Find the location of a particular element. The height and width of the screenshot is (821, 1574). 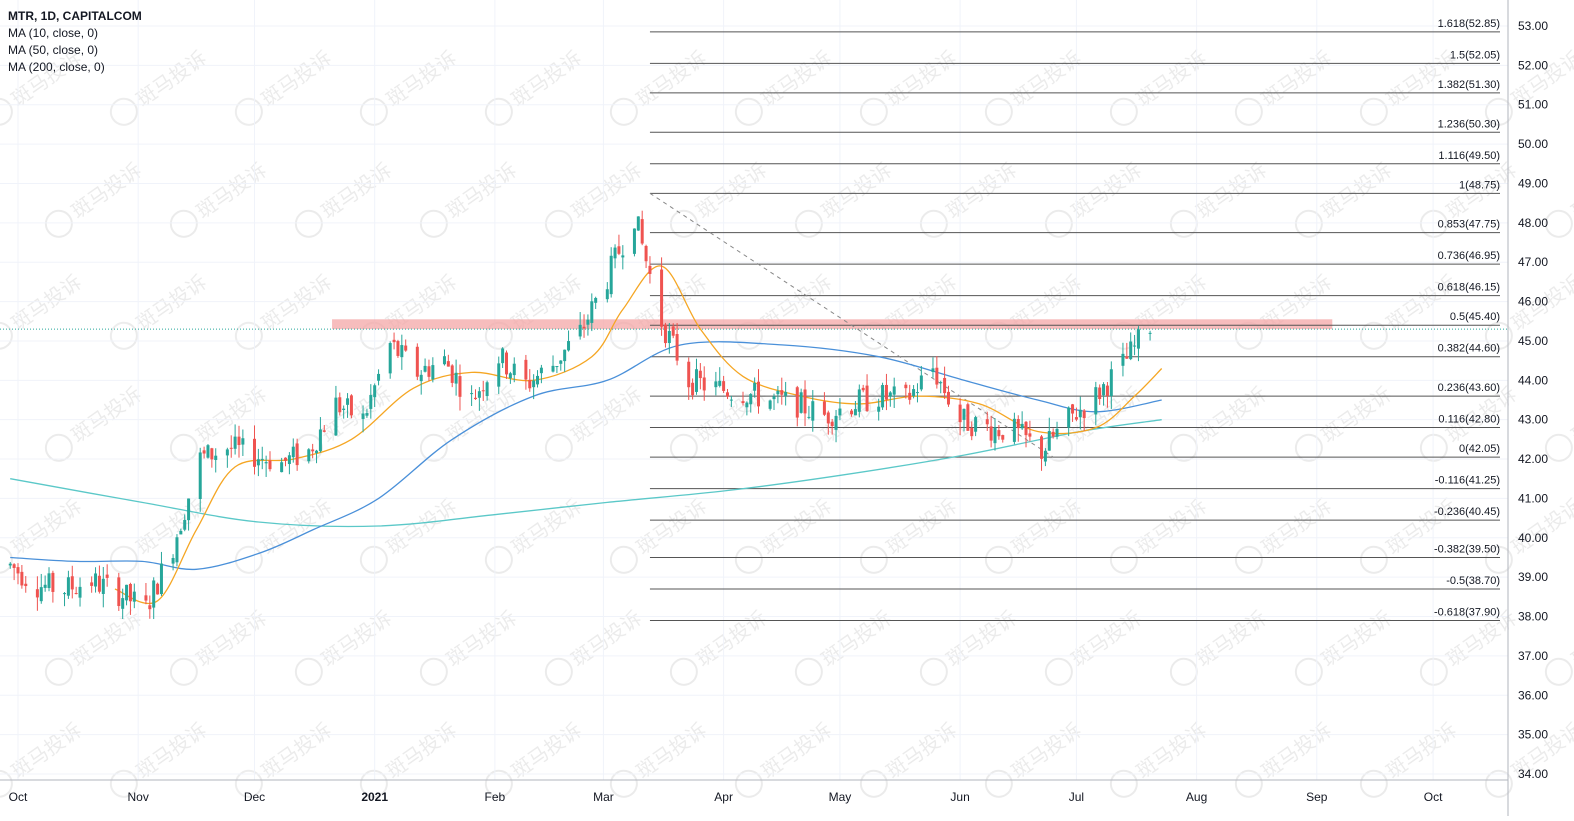

x-tick-label: Mar is located at coordinates (603, 797).